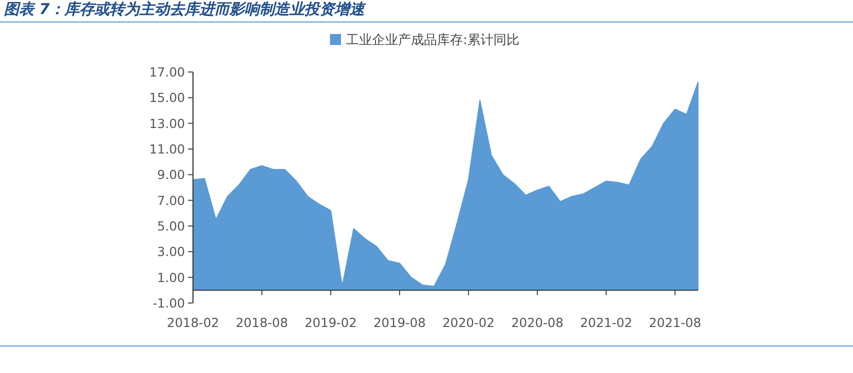 The height and width of the screenshot is (373, 853). Describe the element at coordinates (167, 123) in the screenshot. I see `y-tick-label: 13.00` at that location.